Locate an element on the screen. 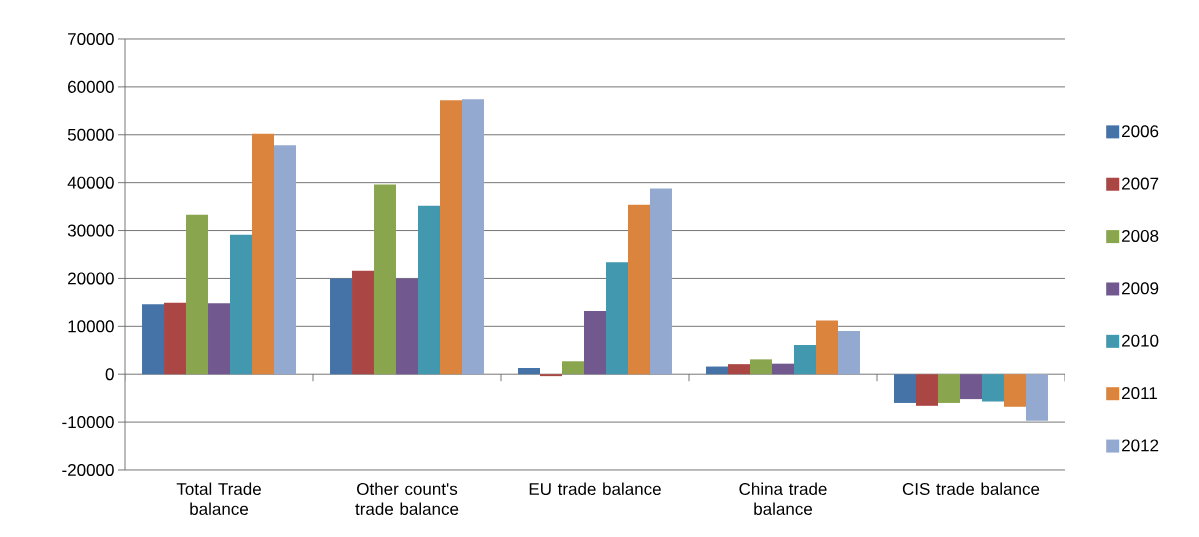  x-tick-label: EU trade balance is located at coordinates (595, 489).